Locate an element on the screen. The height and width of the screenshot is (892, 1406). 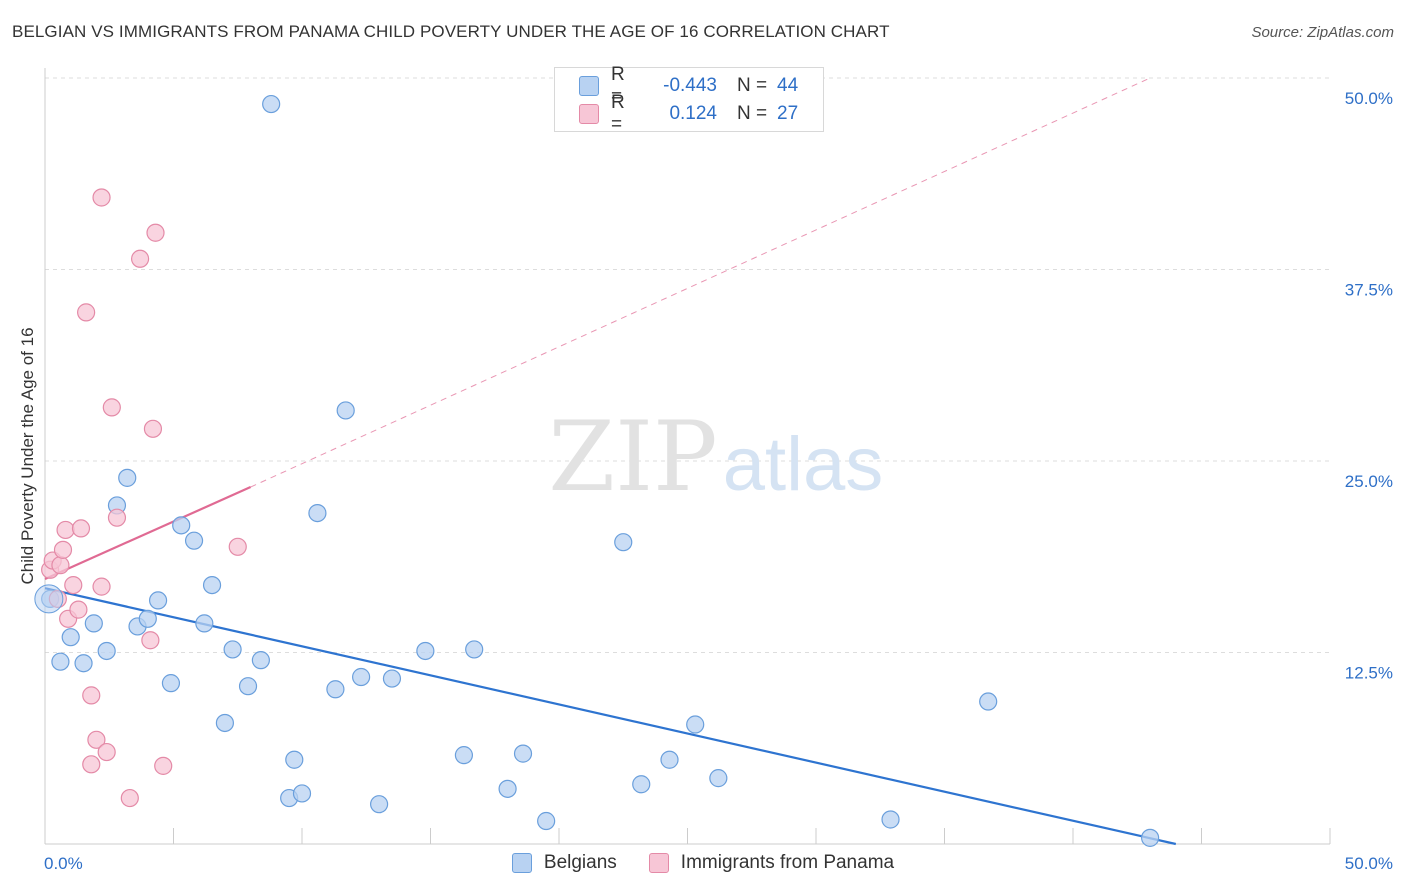
x-tick-label-1: 50.0% is located at coordinates (1369, 863).